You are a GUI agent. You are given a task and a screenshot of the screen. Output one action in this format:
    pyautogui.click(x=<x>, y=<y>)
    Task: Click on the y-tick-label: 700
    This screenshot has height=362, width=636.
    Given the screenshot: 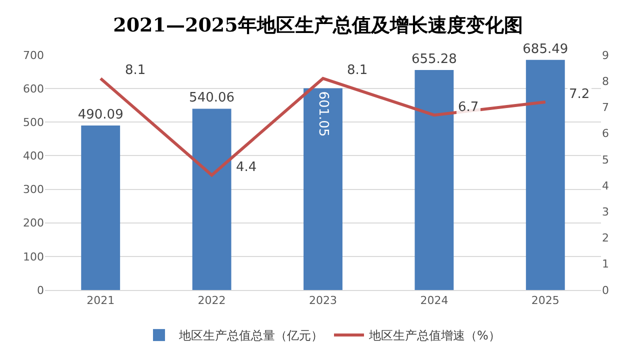 What is the action you would take?
    pyautogui.click(x=33, y=55)
    